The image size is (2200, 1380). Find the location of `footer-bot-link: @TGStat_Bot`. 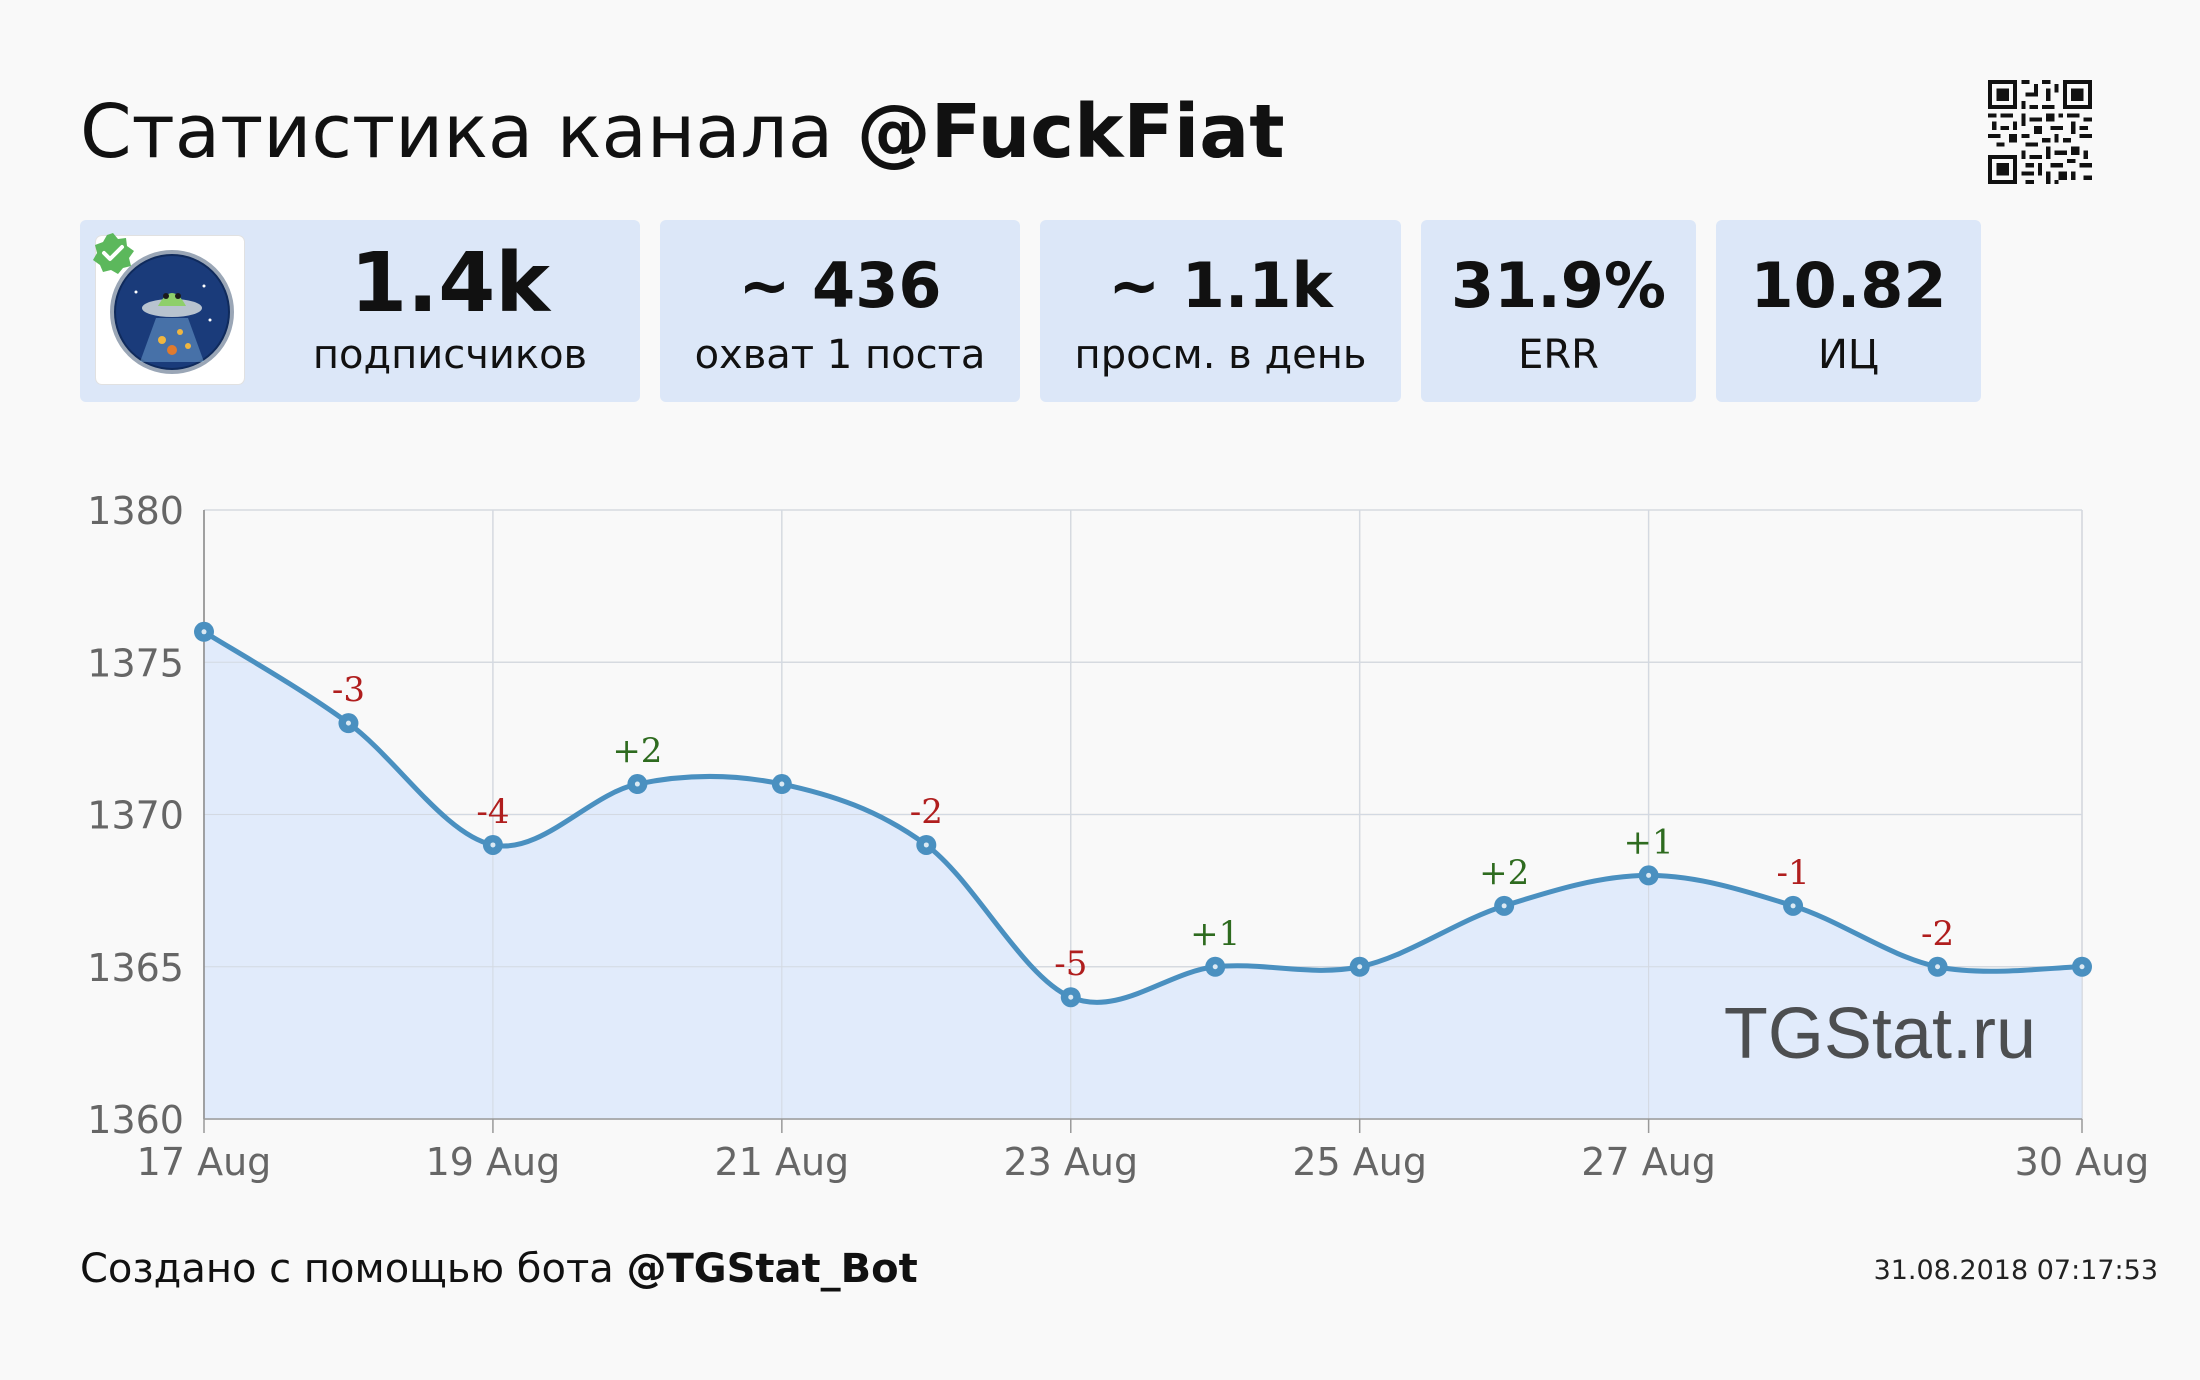

footer-bot-link: @TGStat_Bot is located at coordinates (772, 1269).